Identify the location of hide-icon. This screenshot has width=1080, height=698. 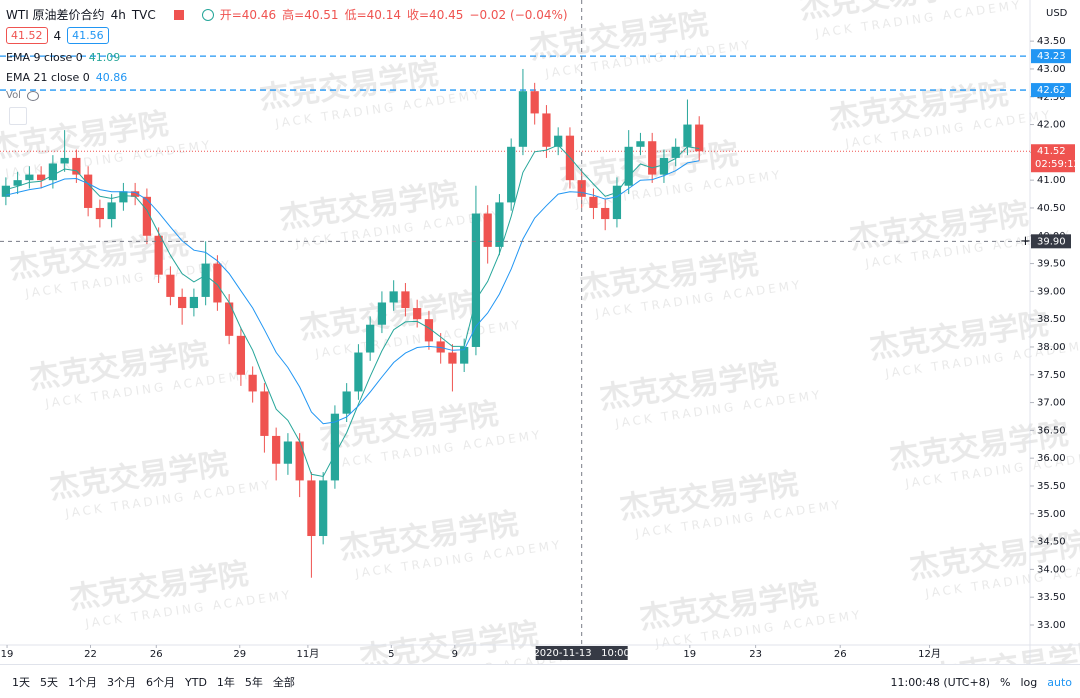
(32, 95).